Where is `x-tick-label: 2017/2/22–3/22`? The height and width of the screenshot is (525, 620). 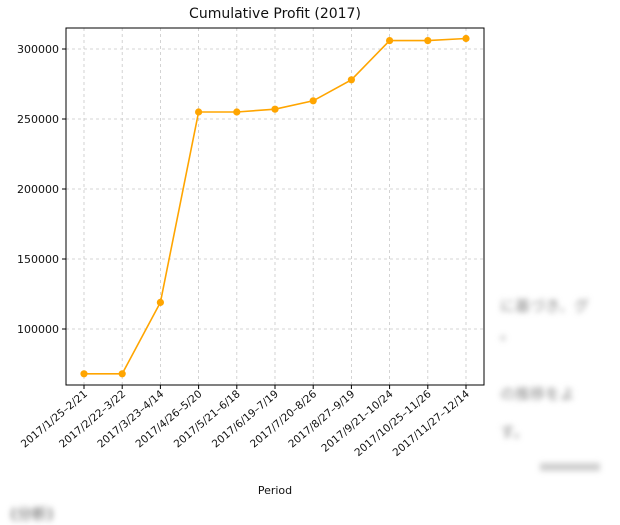 x-tick-label: 2017/2/22–3/22 is located at coordinates (92, 419).